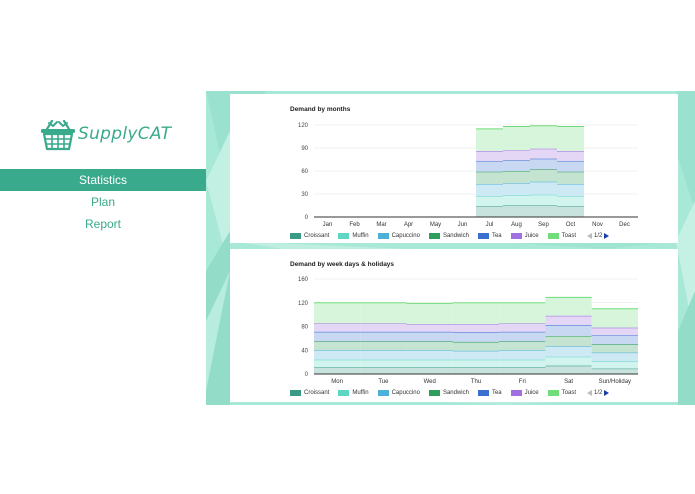 Image resolution: width=695 pixels, height=494 pixels. What do you see at coordinates (568, 393) in the screenshot?
I see `legend-label: Toast` at bounding box center [568, 393].